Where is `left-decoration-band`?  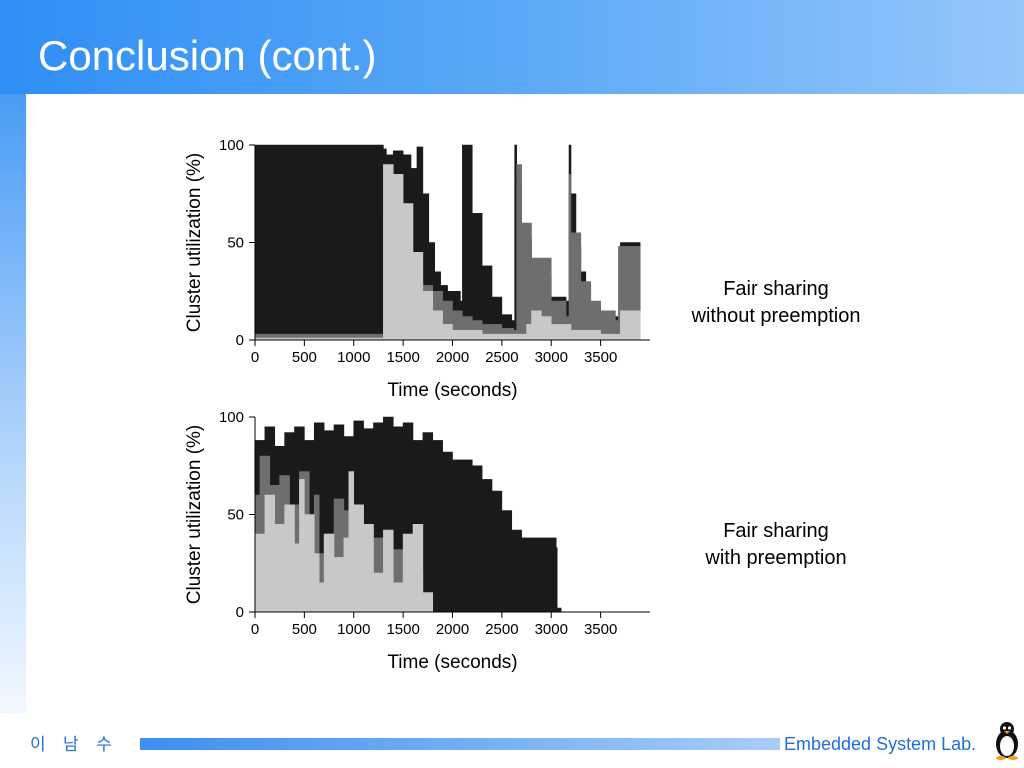 left-decoration-band is located at coordinates (13, 404).